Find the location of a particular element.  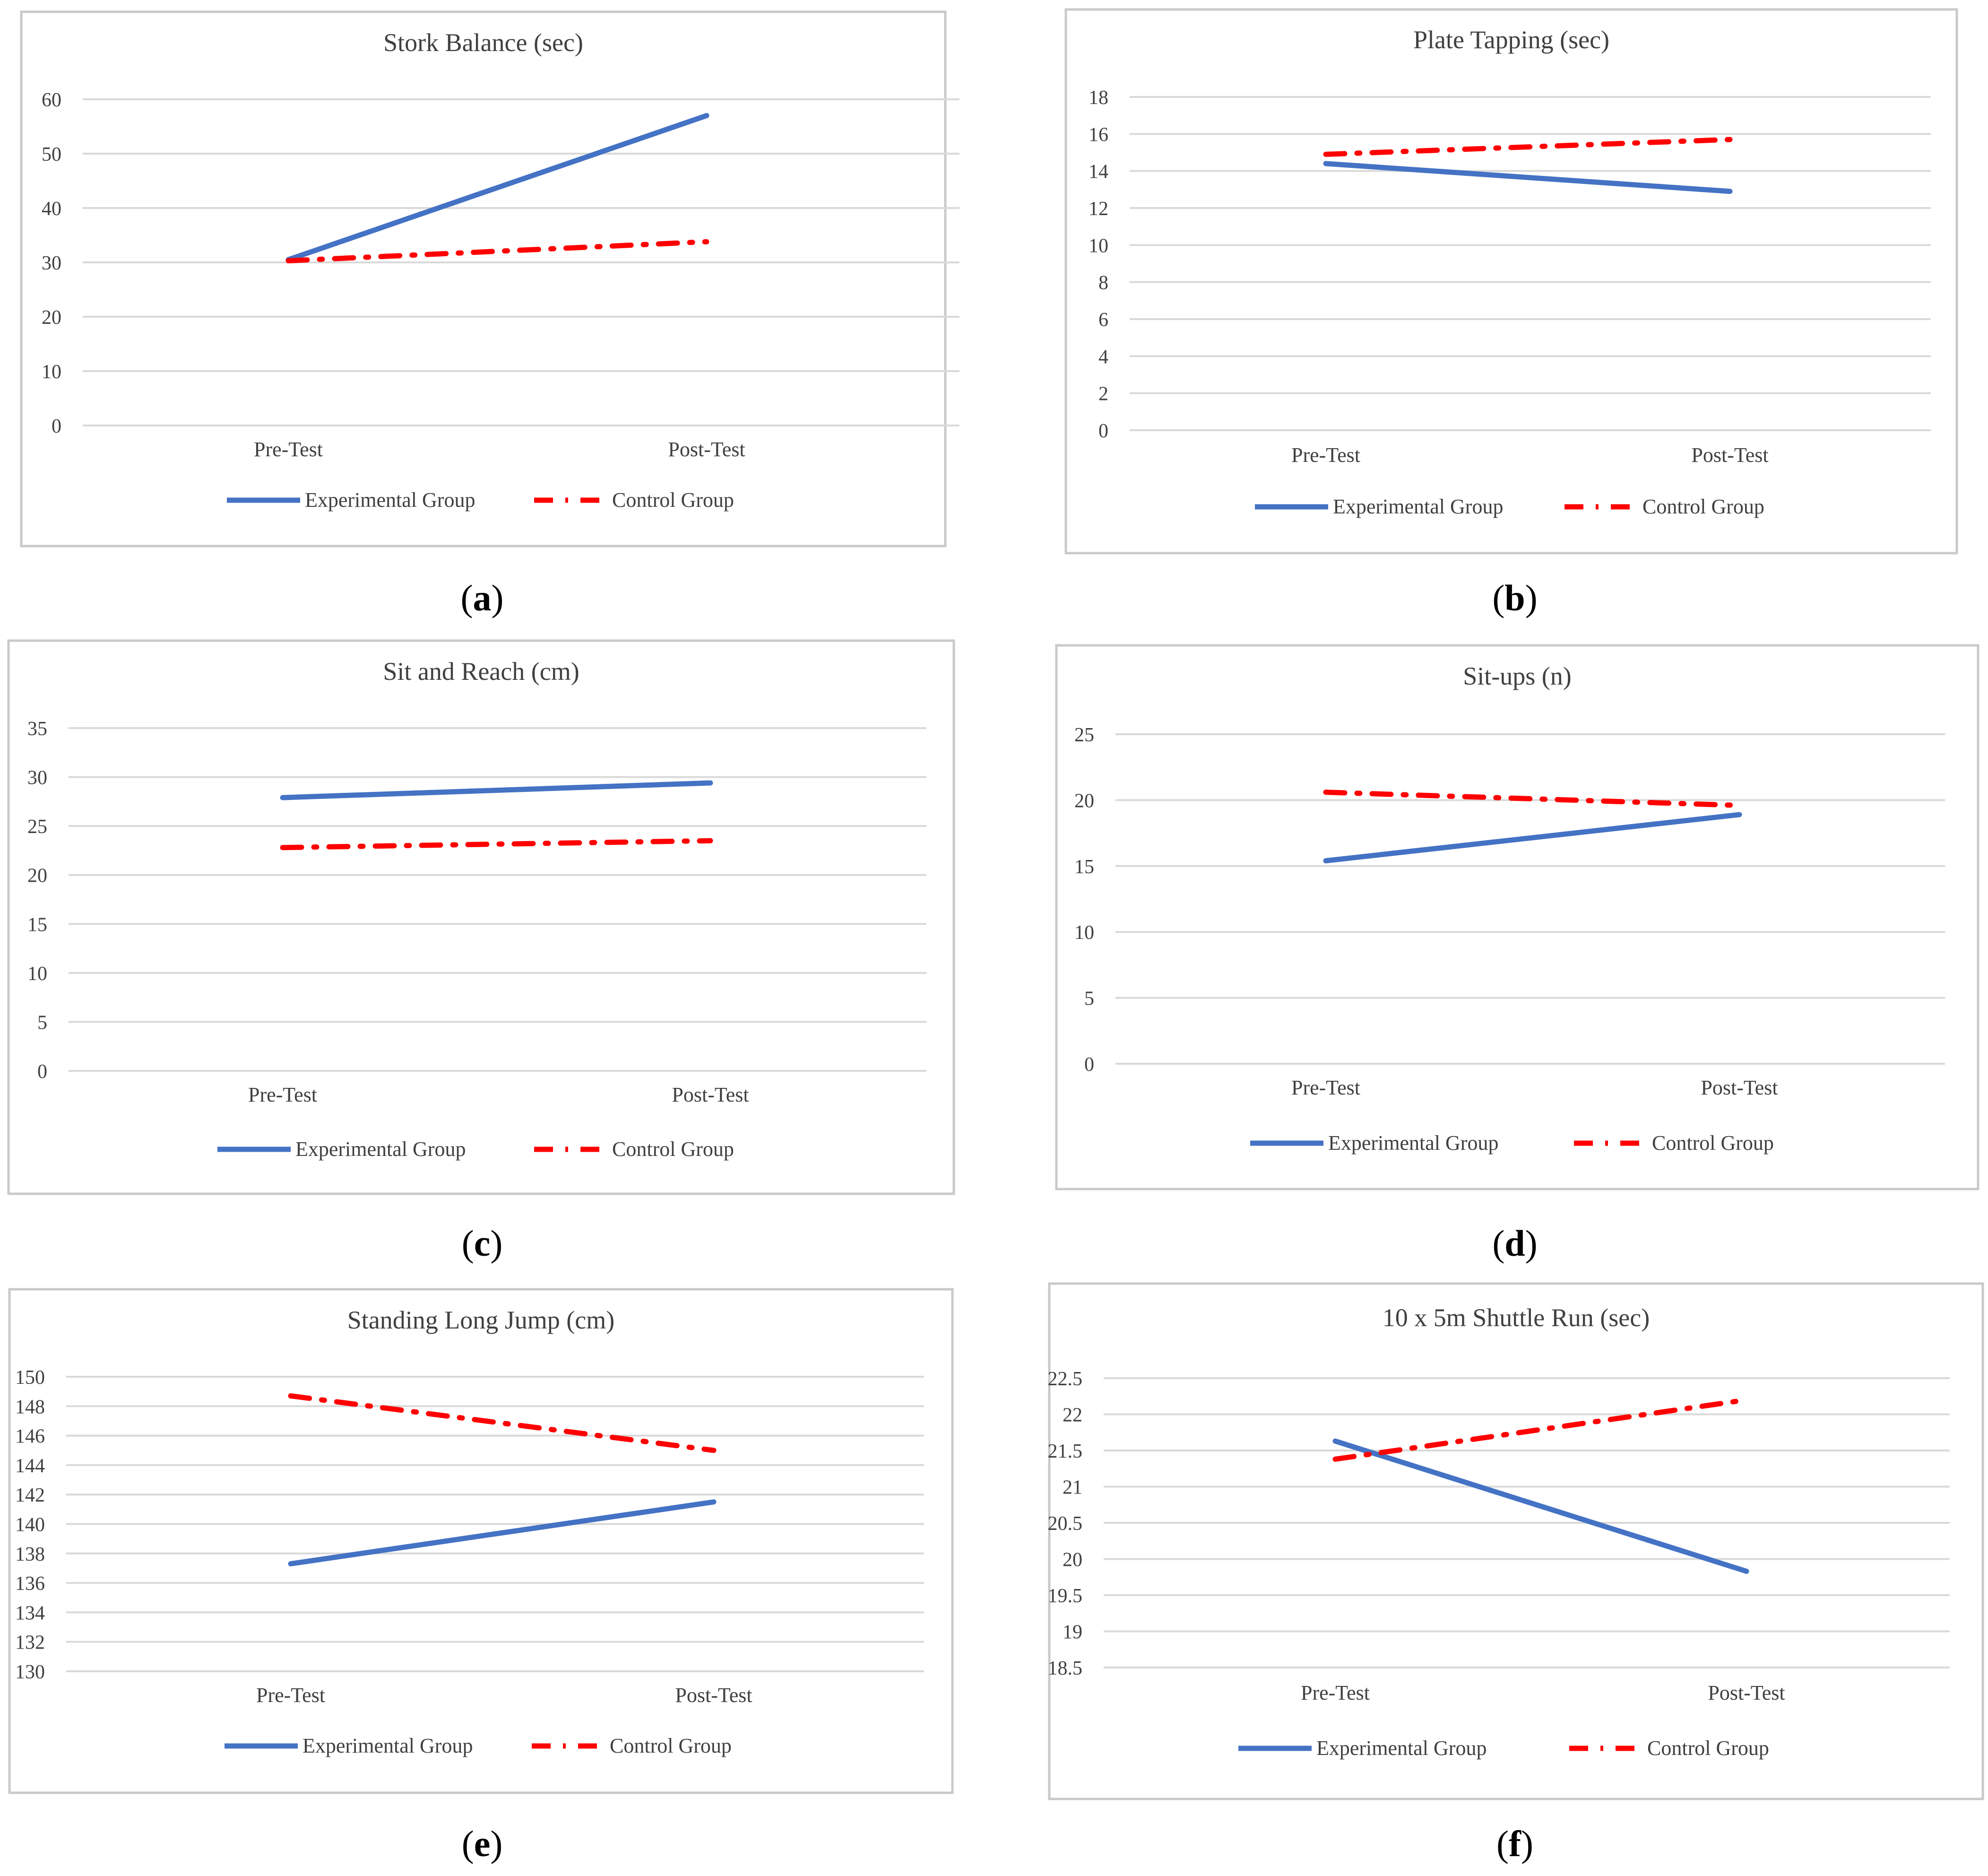

chart-d-y-tick-label: 10 is located at coordinates (1084, 933).